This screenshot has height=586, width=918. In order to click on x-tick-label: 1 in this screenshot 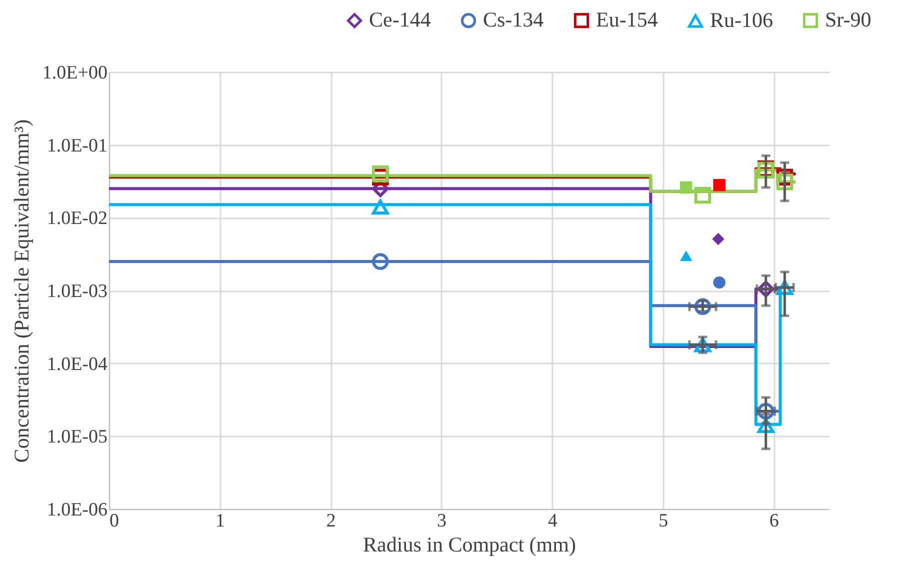, I will do `click(221, 521)`.